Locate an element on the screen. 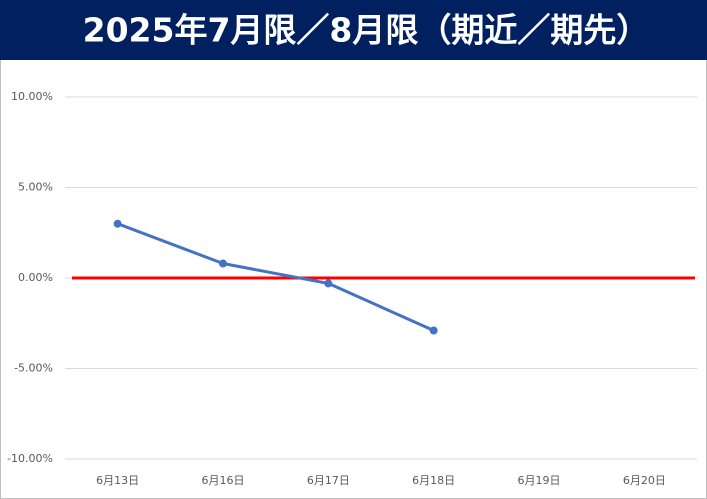 Image resolution: width=707 pixels, height=499 pixels. x-tick-label: 6月17日 is located at coordinates (328, 480).